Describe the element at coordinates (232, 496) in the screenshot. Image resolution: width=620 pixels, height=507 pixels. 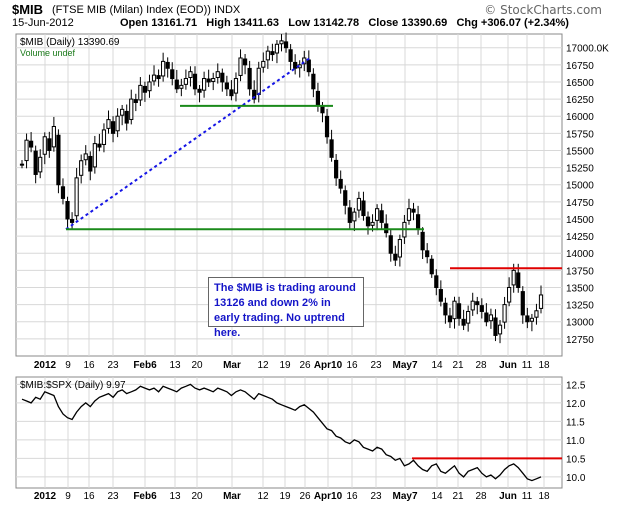
I see `x-tick-label: Mar` at that location.